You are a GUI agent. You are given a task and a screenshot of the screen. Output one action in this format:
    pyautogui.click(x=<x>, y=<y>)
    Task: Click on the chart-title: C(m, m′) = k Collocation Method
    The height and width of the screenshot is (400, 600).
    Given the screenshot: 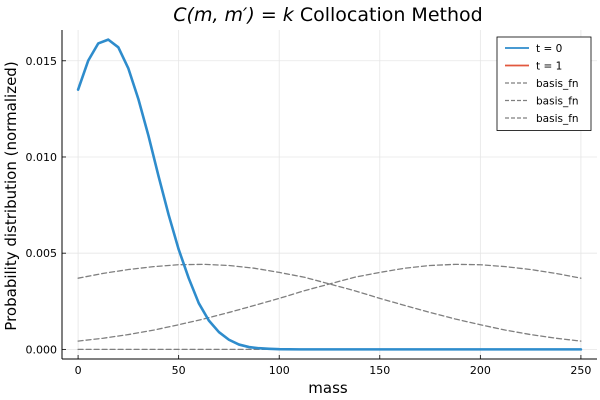 What is the action you would take?
    pyautogui.click(x=327, y=15)
    